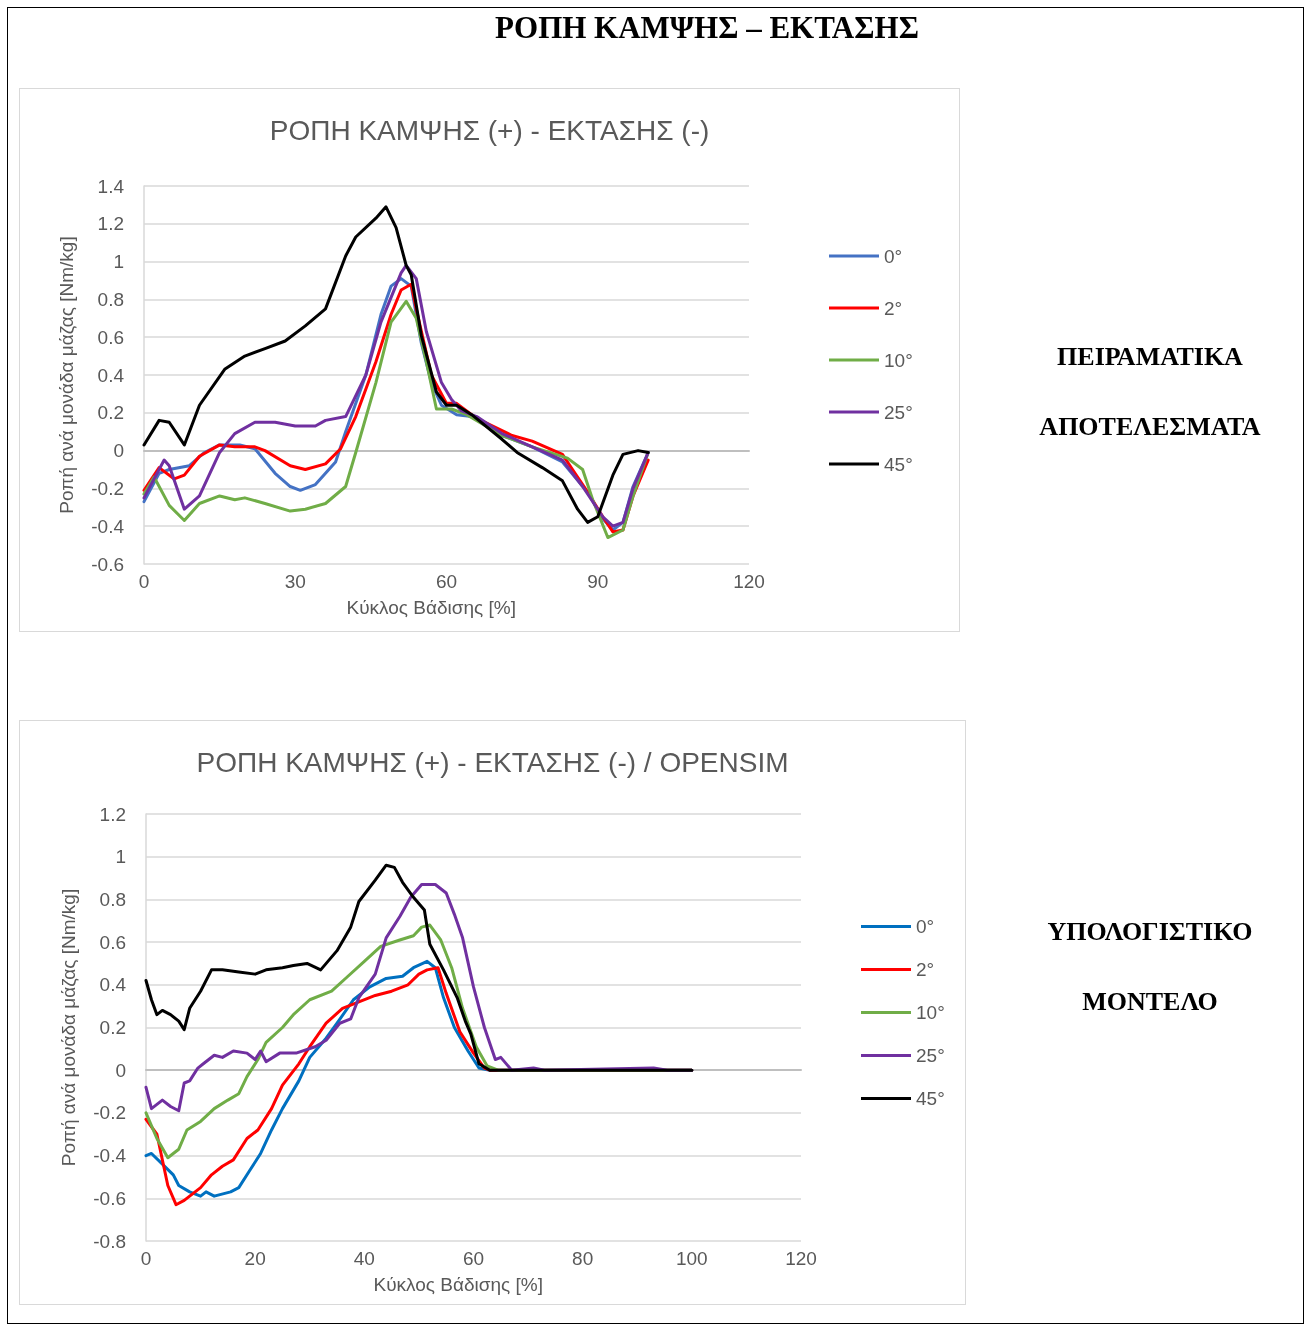  I want to click on x-tick-label: 20, so click(255, 1258).